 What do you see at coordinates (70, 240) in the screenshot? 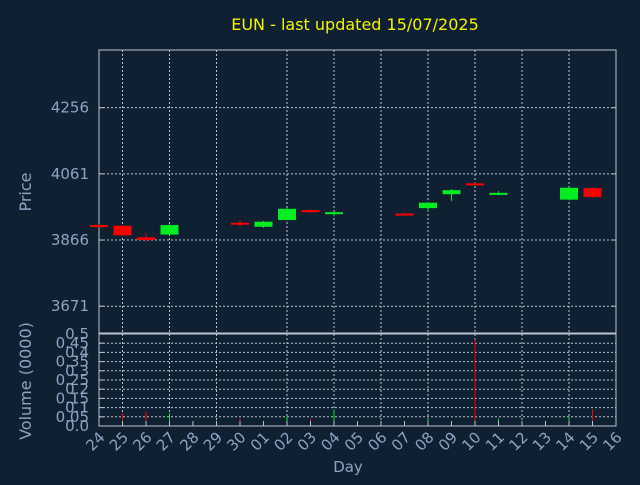
I see `price-tick-label: 3866` at bounding box center [70, 240].